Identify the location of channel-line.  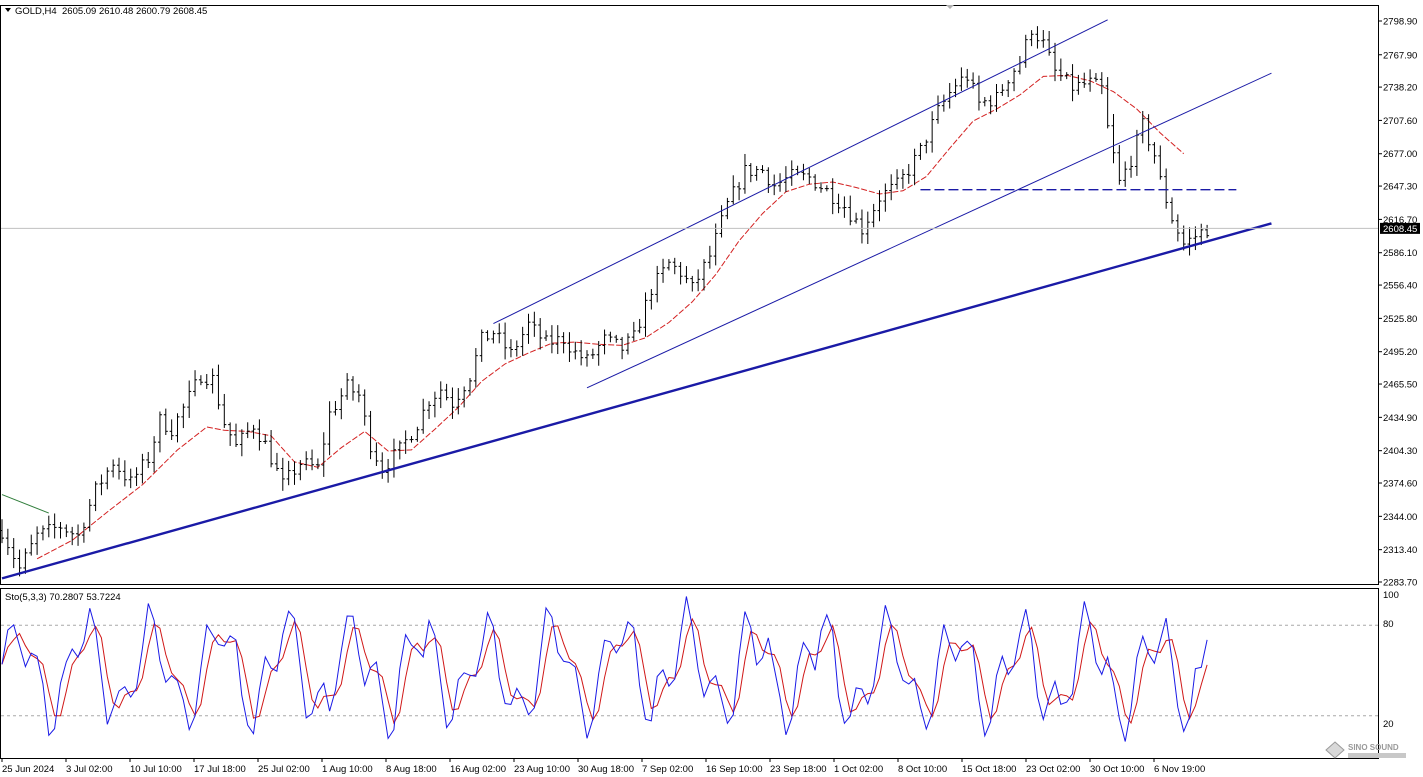
(25, 504).